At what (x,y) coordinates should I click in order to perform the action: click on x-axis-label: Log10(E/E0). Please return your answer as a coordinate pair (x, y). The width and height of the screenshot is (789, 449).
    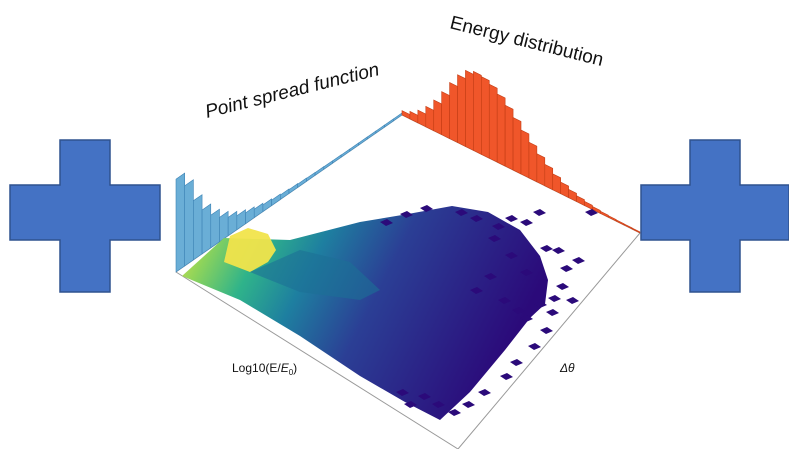
    Looking at the image, I should click on (264, 369).